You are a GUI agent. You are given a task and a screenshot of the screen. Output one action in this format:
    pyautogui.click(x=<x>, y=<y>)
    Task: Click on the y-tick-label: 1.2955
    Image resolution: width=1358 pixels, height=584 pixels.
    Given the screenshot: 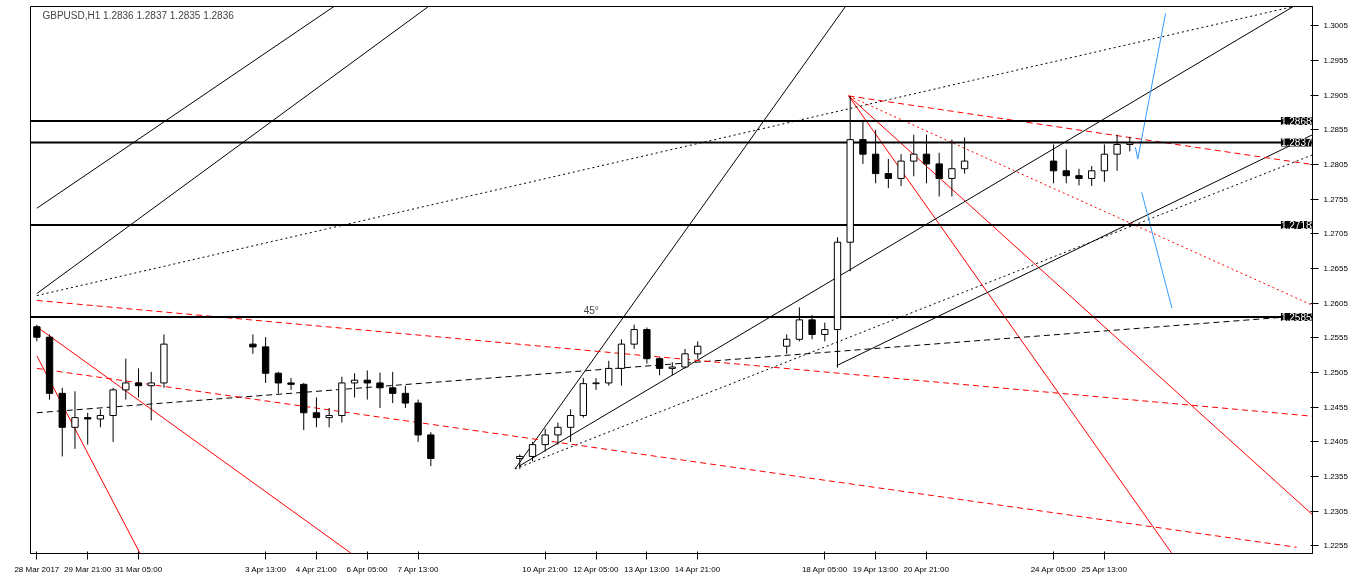 What is the action you would take?
    pyautogui.click(x=1336, y=61)
    